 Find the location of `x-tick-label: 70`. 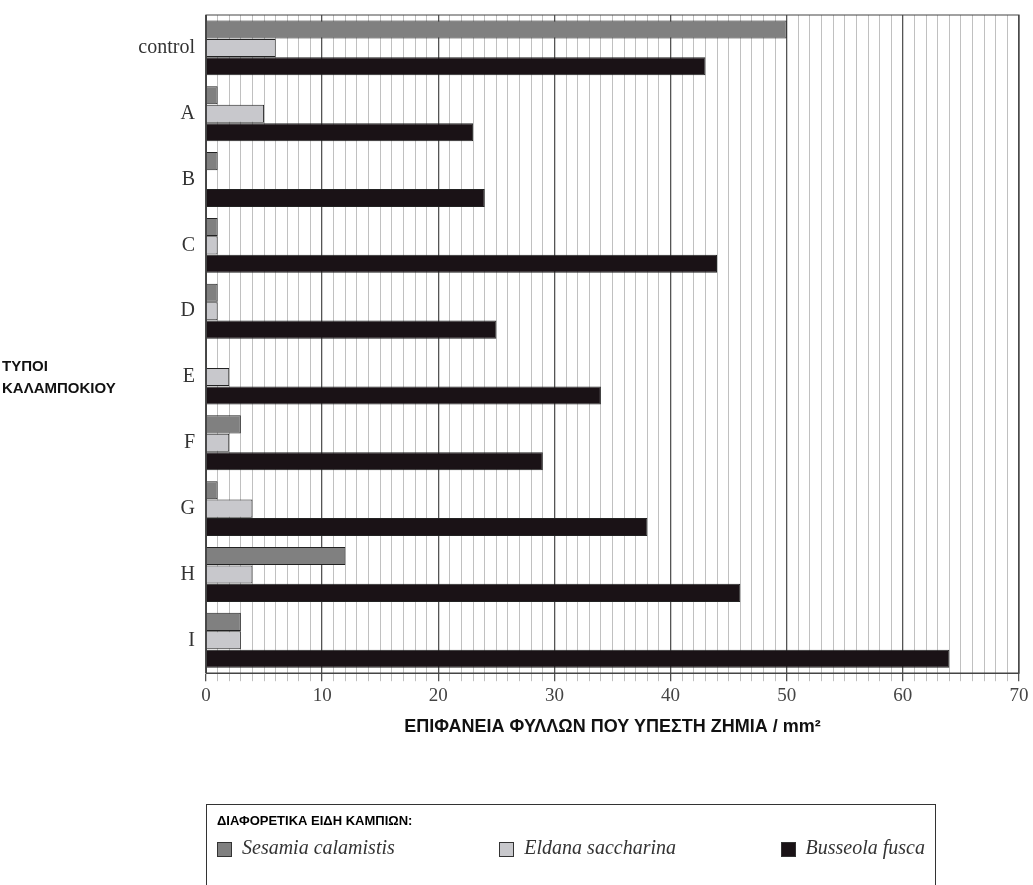

x-tick-label: 70 is located at coordinates (1019, 694).